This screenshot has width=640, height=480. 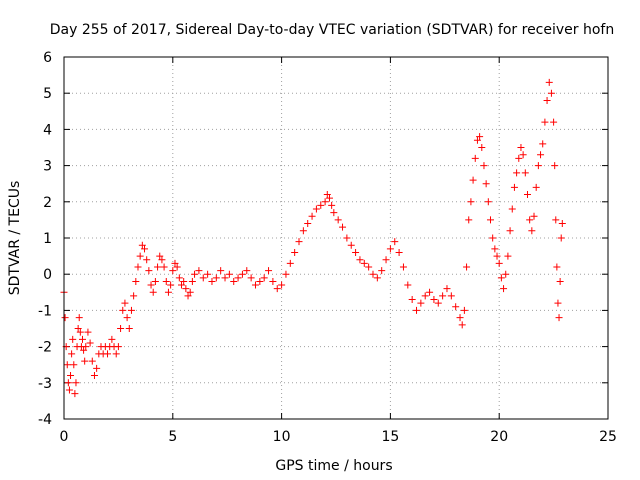 I want to click on y-tick-label: -3, so click(x=45, y=384).